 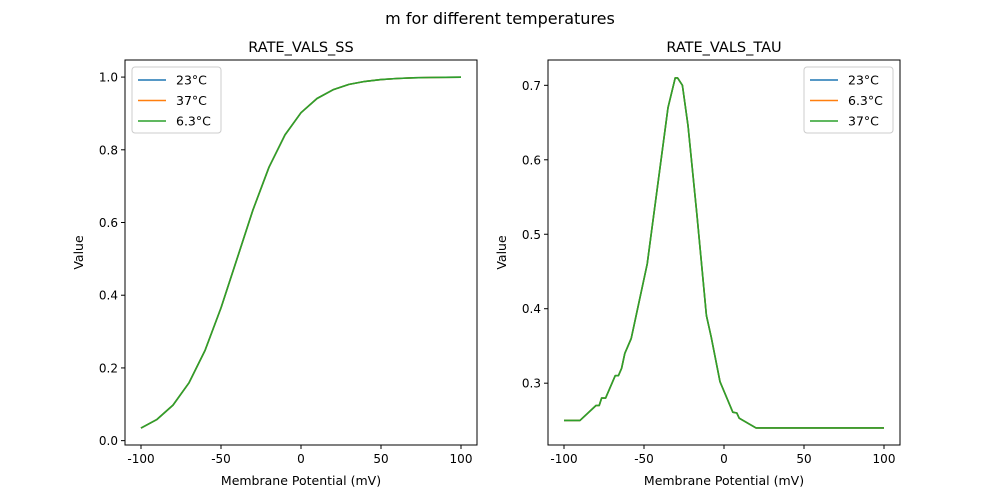 I want to click on y-tick-label: 1.0, so click(x=108, y=78).